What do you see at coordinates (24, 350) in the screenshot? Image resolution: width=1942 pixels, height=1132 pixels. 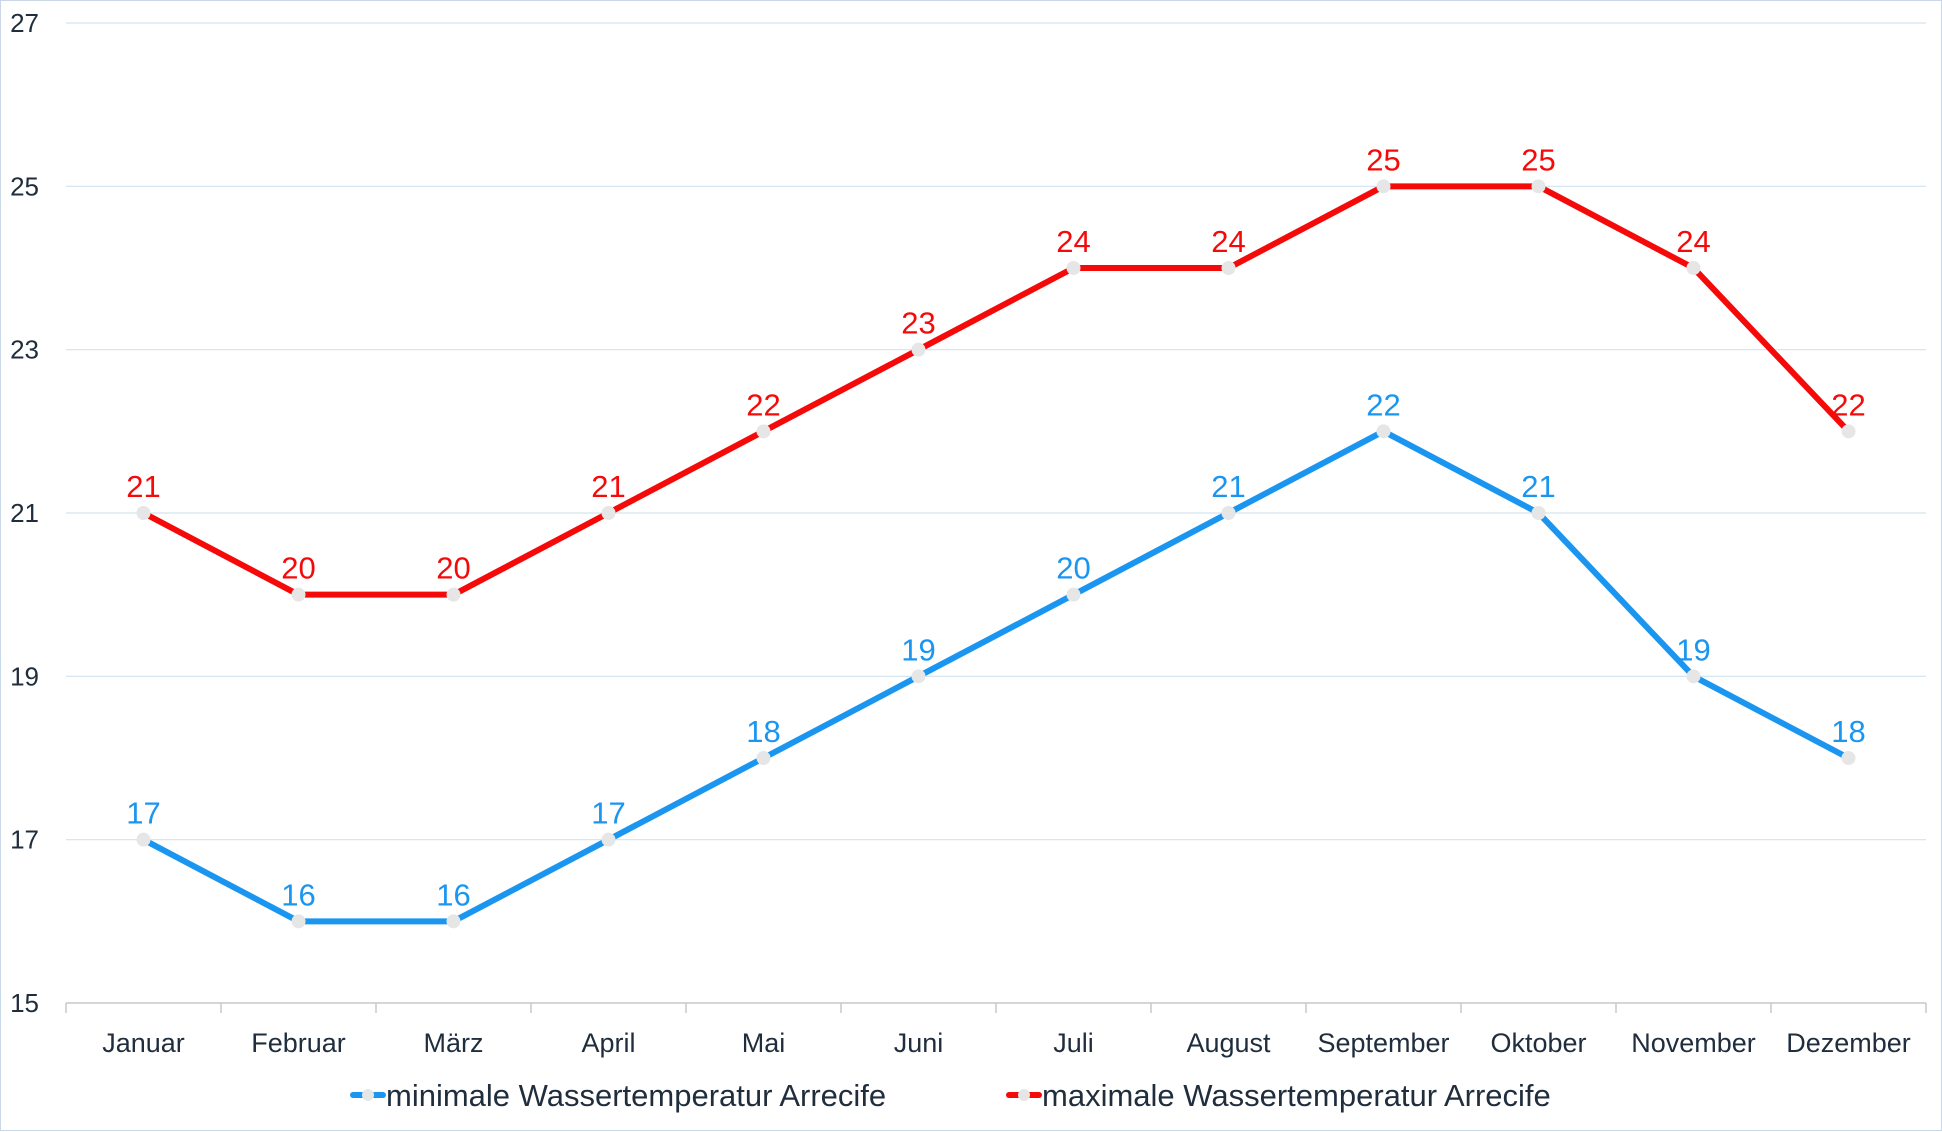 I see `y-tick-label: 23` at bounding box center [24, 350].